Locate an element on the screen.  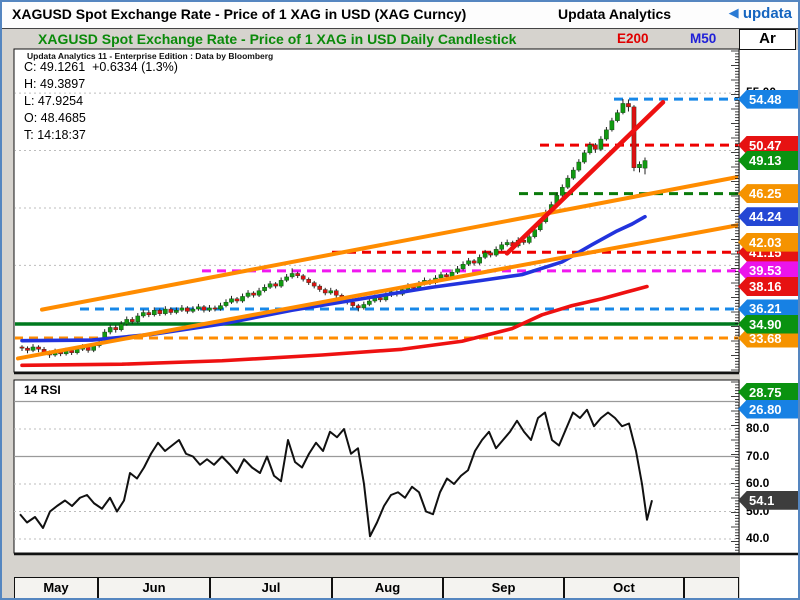
month-cell-Jun: Jun is located at coordinates (154, 587).